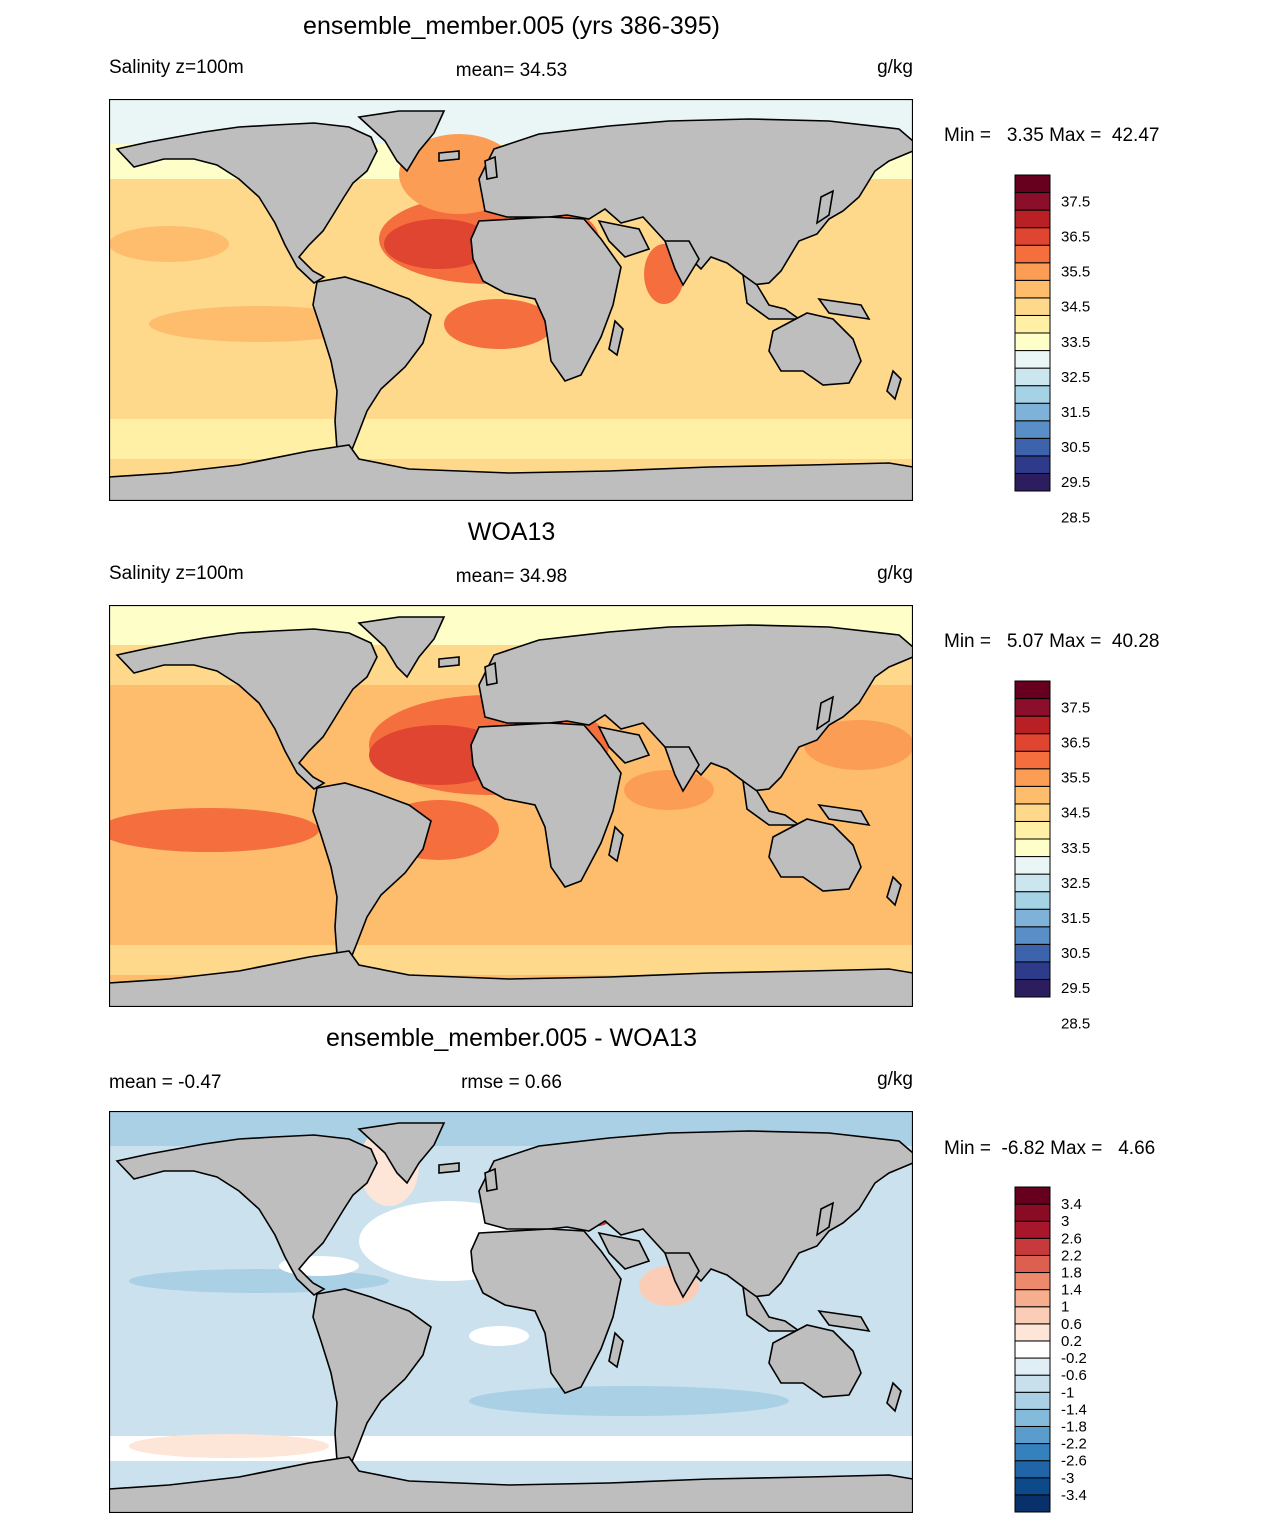 Image resolution: width=1285 pixels, height=1519 pixels. Describe the element at coordinates (1065, 1307) in the screenshot. I see `colorbar-tick-label: 1` at that location.